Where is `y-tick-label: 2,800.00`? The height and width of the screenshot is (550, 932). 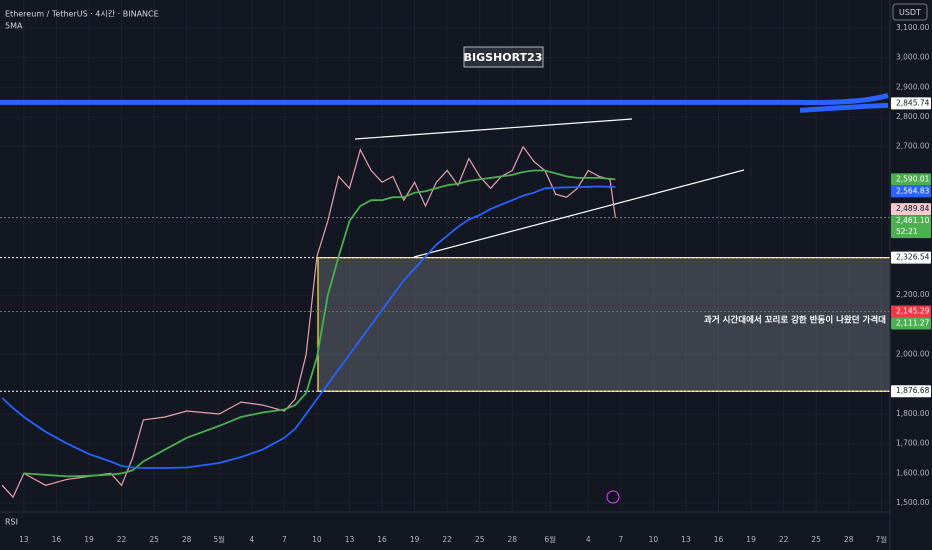 y-tick-label: 2,800.00 is located at coordinates (913, 116).